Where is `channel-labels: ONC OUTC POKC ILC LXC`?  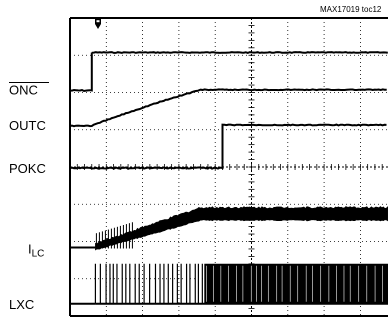
channel-labels: ONC OUTC POKC ILC LXC is located at coordinates (29, 197).